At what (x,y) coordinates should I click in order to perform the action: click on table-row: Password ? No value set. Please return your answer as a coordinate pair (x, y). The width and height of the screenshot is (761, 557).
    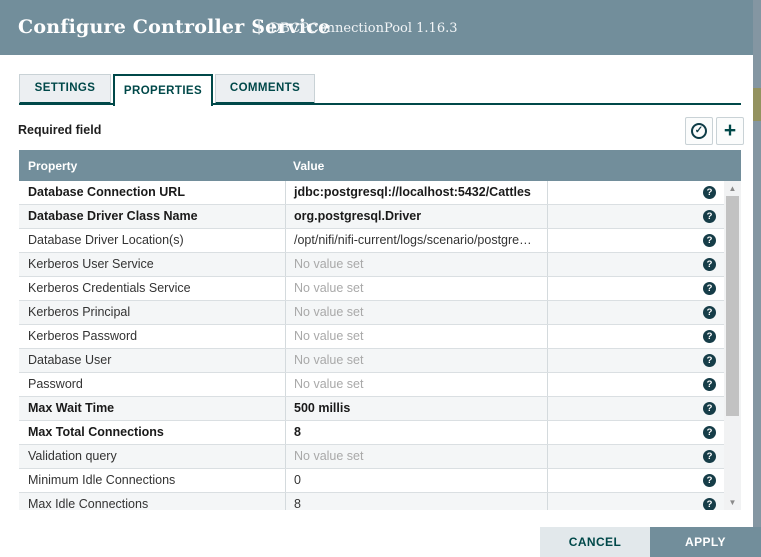
    Looking at the image, I should click on (371, 385).